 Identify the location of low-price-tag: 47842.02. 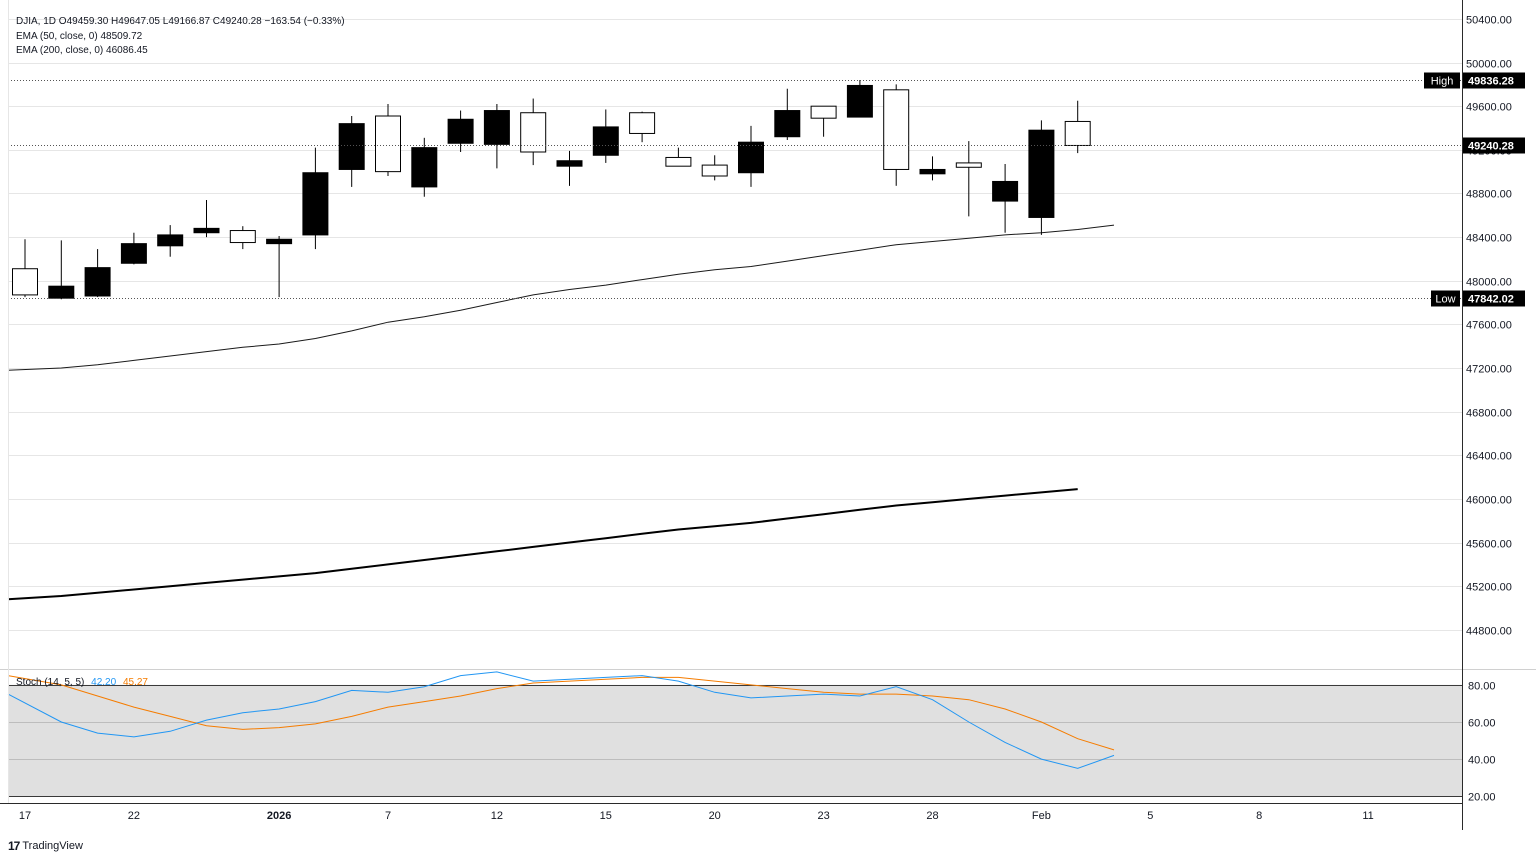
(1494, 298).